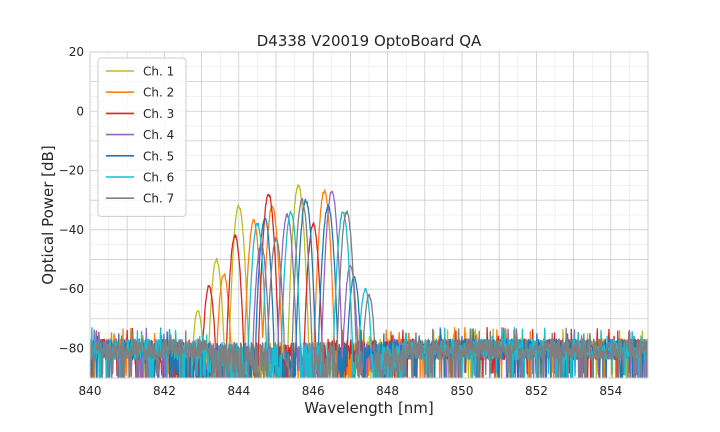 Image resolution: width=720 pixels, height=432 pixels. I want to click on legend: Ch. 1 Ch. 2 Ch. 3 Ch. 4 Ch. 5 Ch. 6 Ch. 7, so click(142, 137).